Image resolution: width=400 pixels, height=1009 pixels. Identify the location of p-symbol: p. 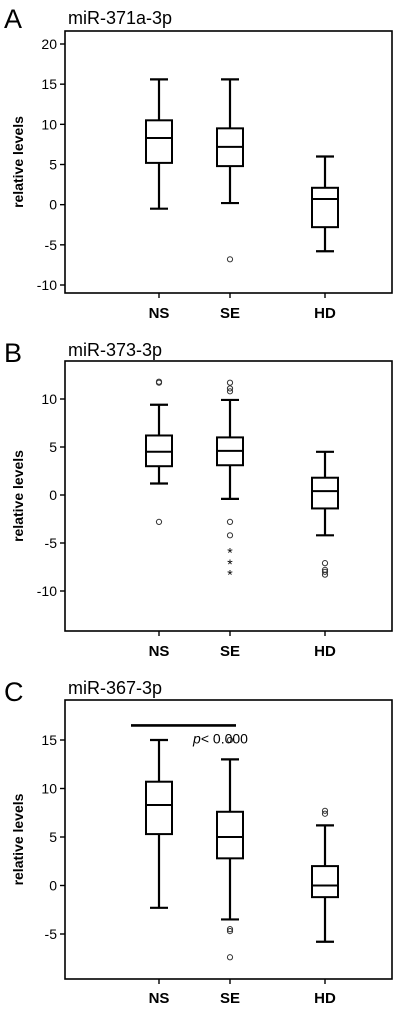
(196, 738).